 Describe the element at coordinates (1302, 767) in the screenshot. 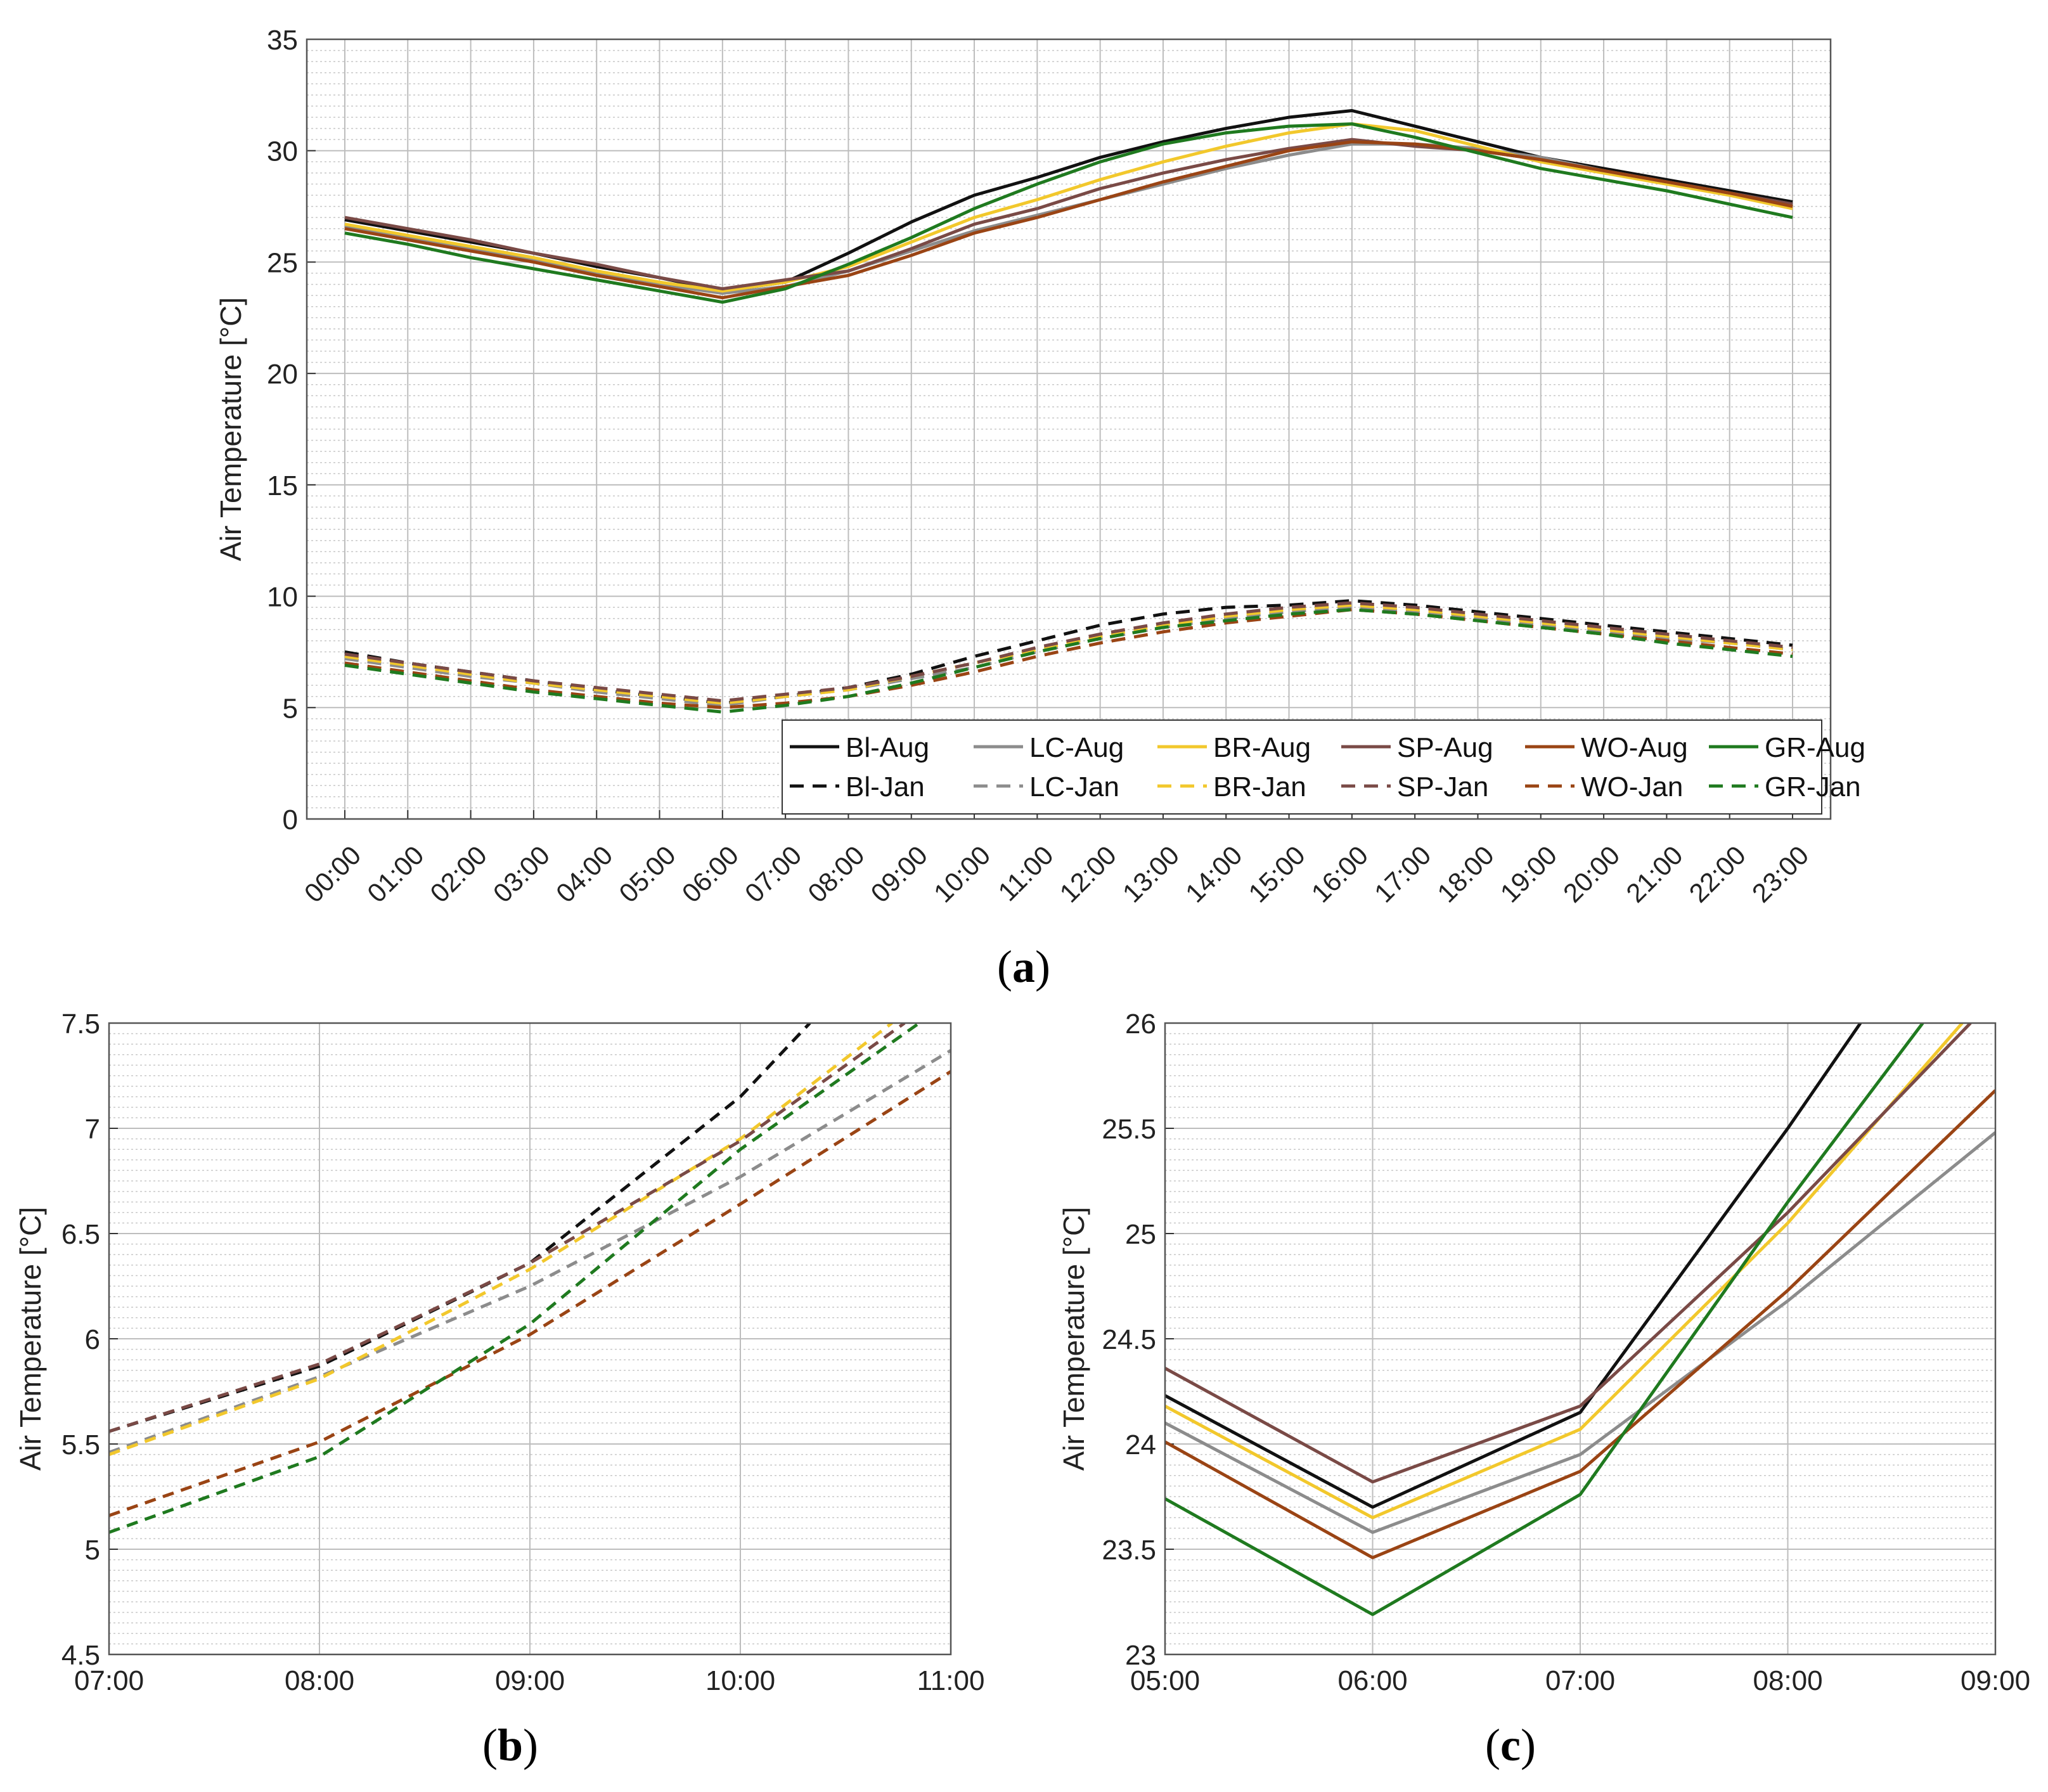

I see `legend-box` at that location.